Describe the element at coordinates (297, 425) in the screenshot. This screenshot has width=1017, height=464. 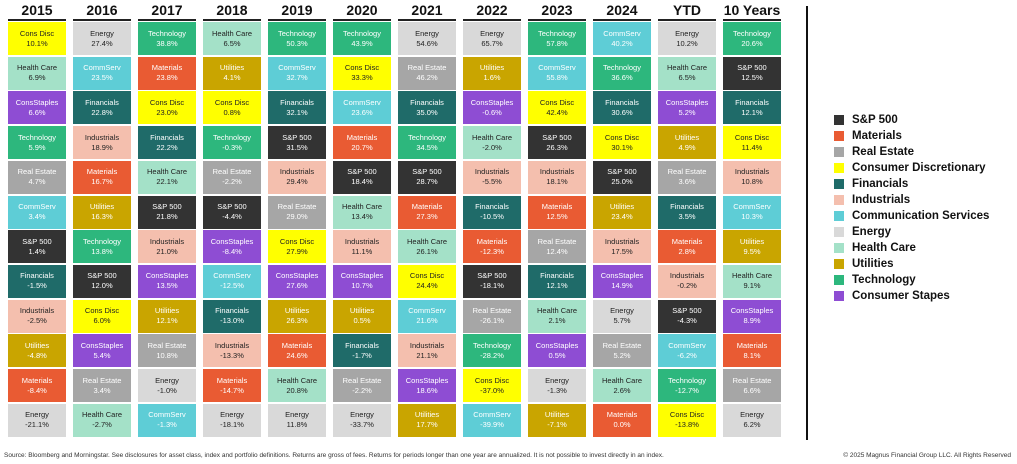
I see `return-value: 11.8%` at that location.